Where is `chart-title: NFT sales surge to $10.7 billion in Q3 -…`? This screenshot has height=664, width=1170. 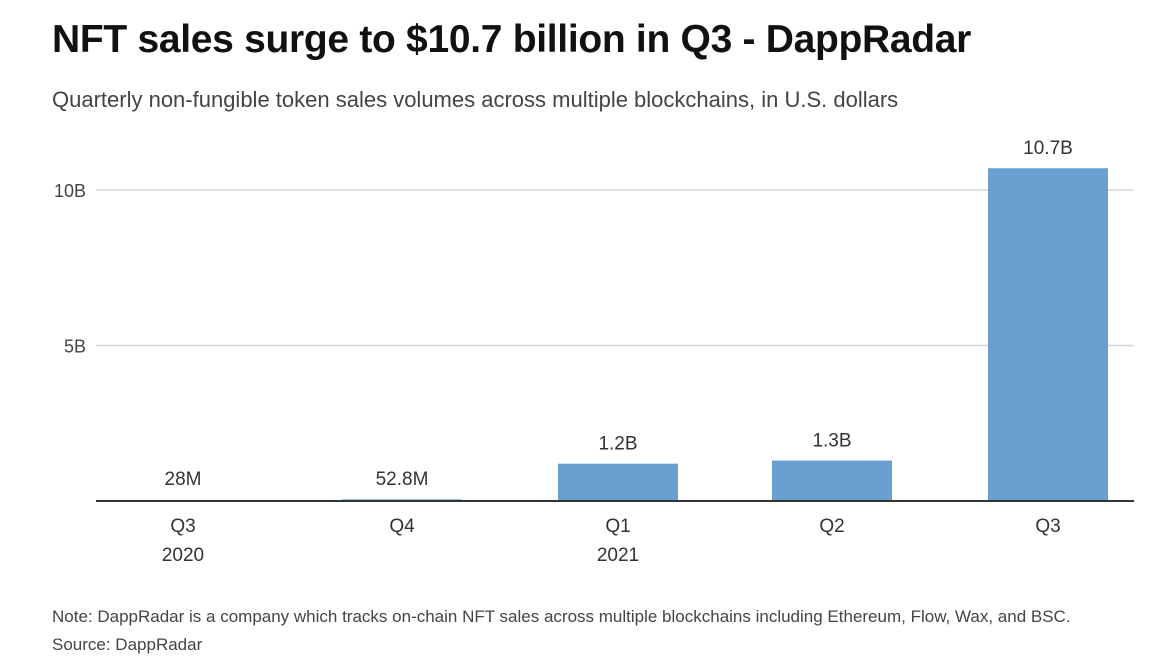 chart-title: NFT sales surge to $10.7 billion in Q3 -… is located at coordinates (512, 39).